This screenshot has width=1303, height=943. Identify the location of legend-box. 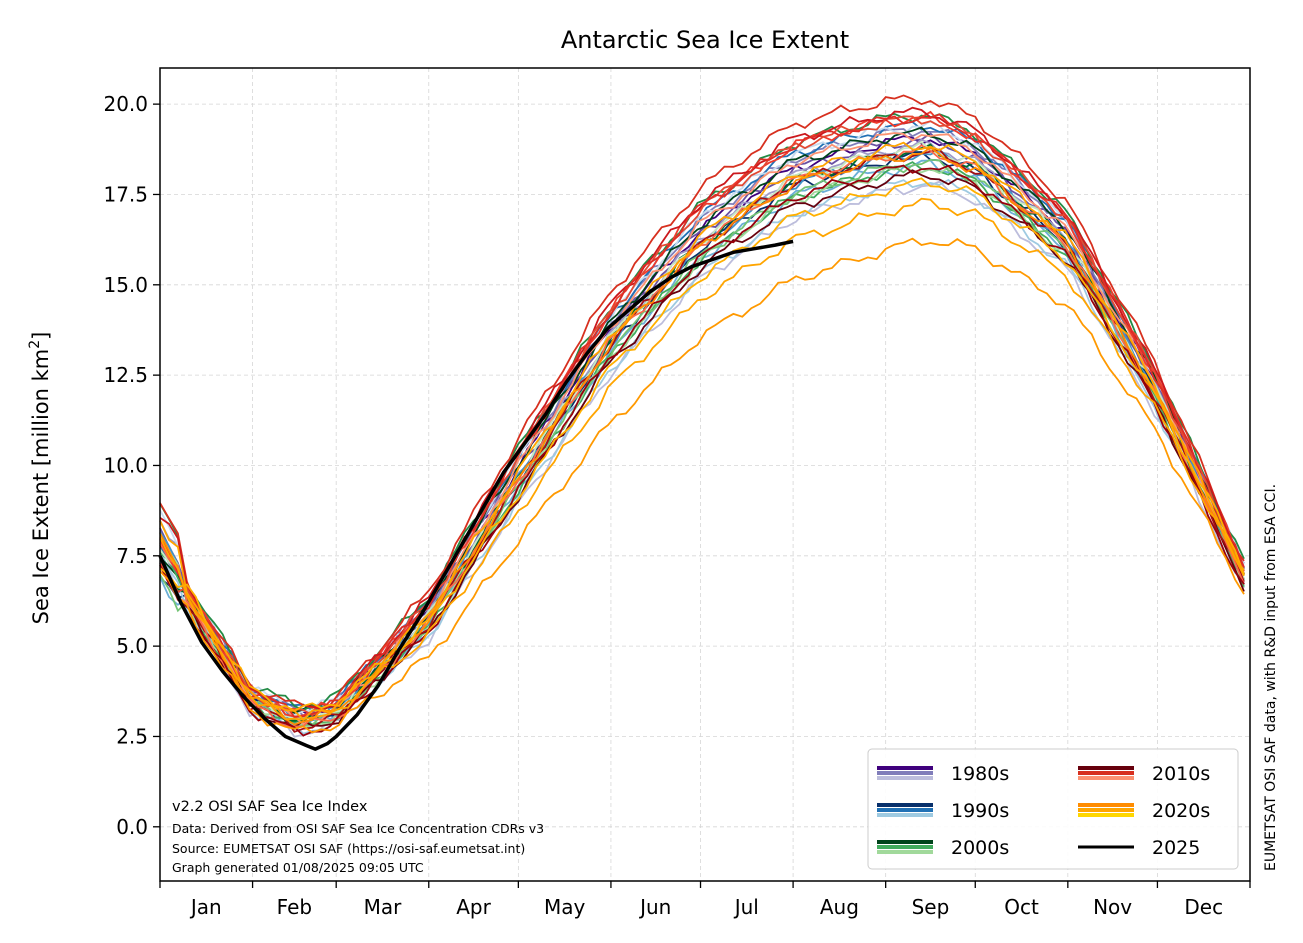
(1053, 809).